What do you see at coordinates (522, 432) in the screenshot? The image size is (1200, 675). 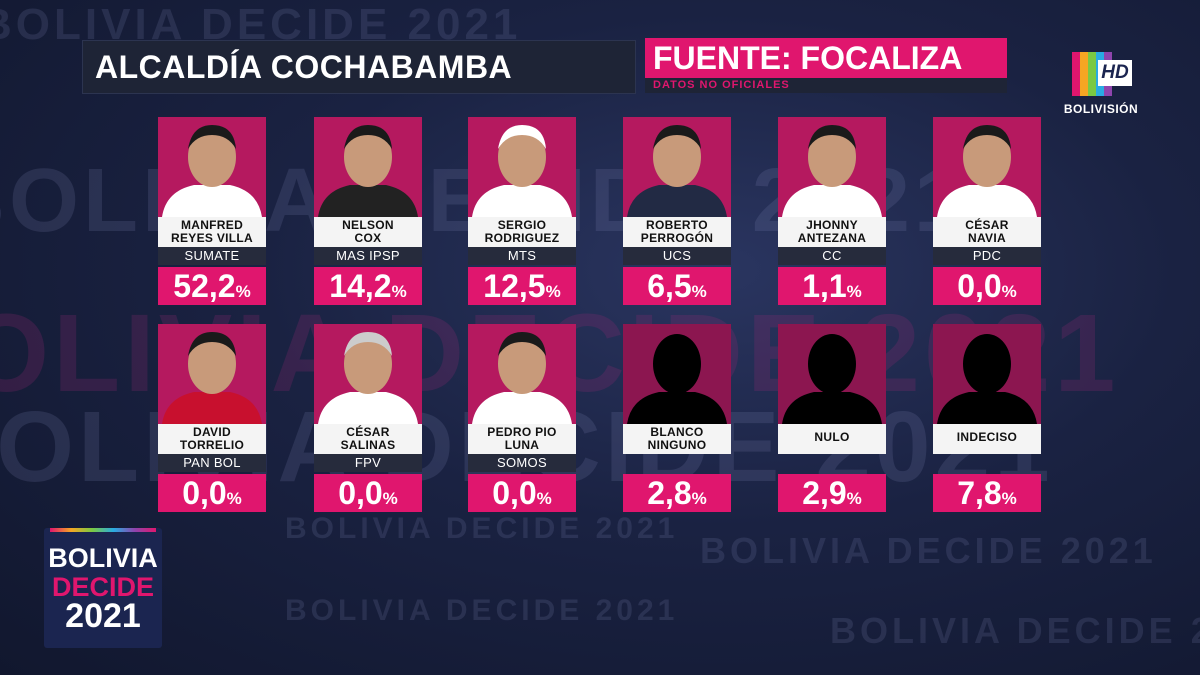 I see `candidate-name-line-1: PEDRO PIO` at bounding box center [522, 432].